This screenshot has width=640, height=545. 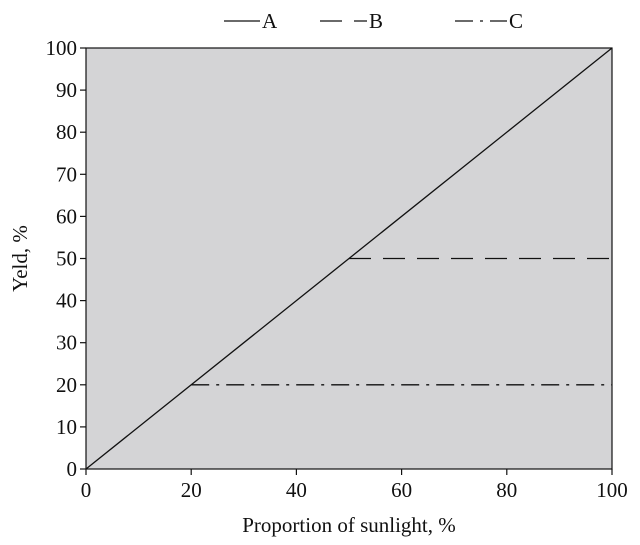 What do you see at coordinates (62, 48) in the screenshot?
I see `y-tick-label: 100` at bounding box center [62, 48].